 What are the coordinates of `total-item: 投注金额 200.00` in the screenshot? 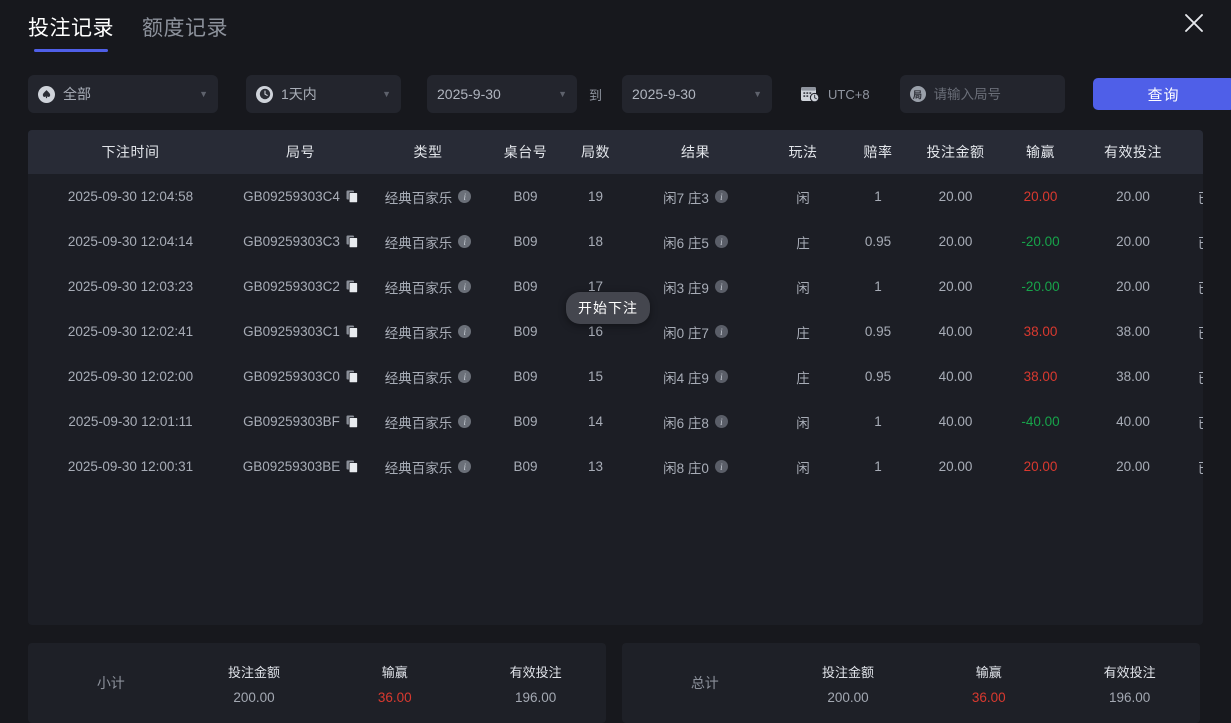 It's located at (848, 683).